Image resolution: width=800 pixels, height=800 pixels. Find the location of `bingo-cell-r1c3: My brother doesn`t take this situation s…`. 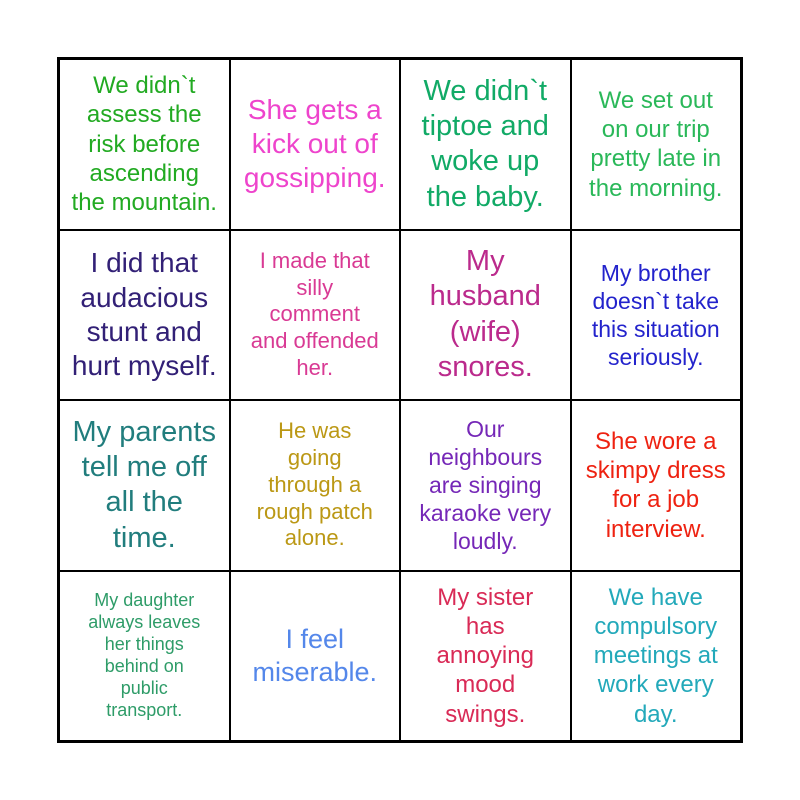

bingo-cell-r1c3: My brother doesn`t take this situation s… is located at coordinates (655, 314).